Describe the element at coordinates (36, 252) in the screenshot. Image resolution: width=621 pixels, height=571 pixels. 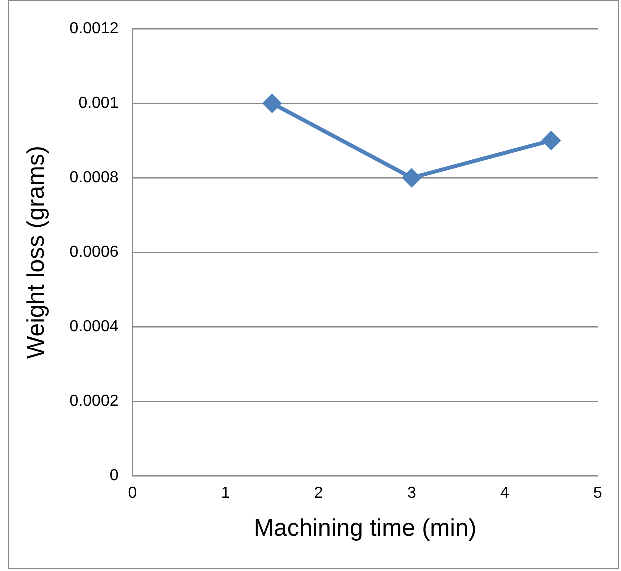
I see `y-axis-title: Weight loss (grams)` at that location.